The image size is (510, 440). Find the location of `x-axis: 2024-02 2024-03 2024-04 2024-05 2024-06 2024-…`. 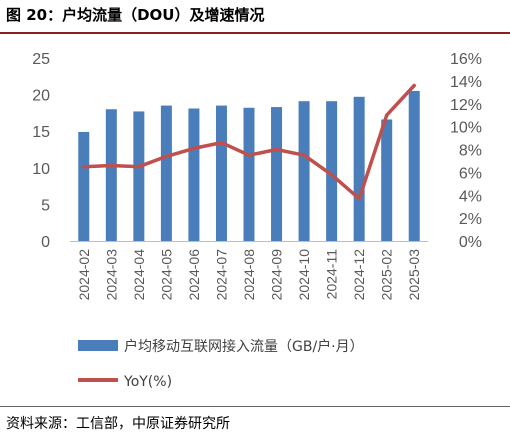

x-axis: 2024-02 2024-03 2024-04 2024-05 2024-06 2024-… is located at coordinates (249, 275).